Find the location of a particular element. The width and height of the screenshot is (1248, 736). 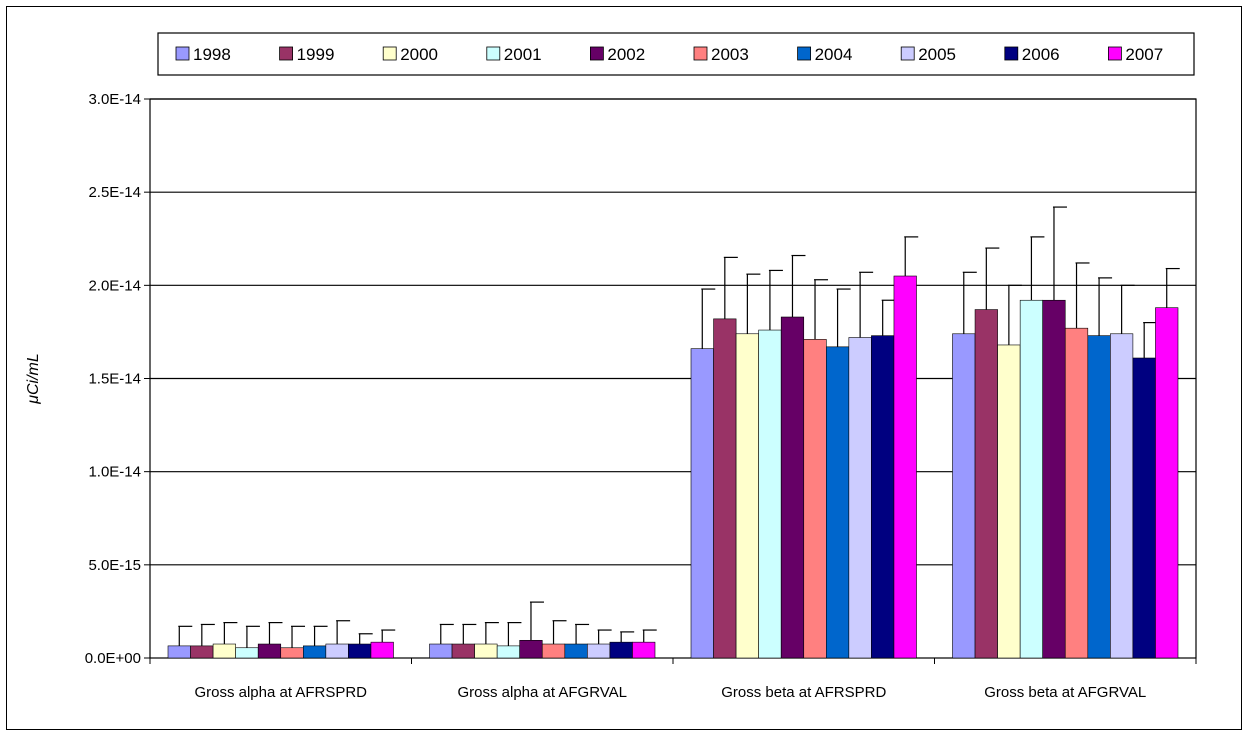

legend-label: 1998 is located at coordinates (212, 54).